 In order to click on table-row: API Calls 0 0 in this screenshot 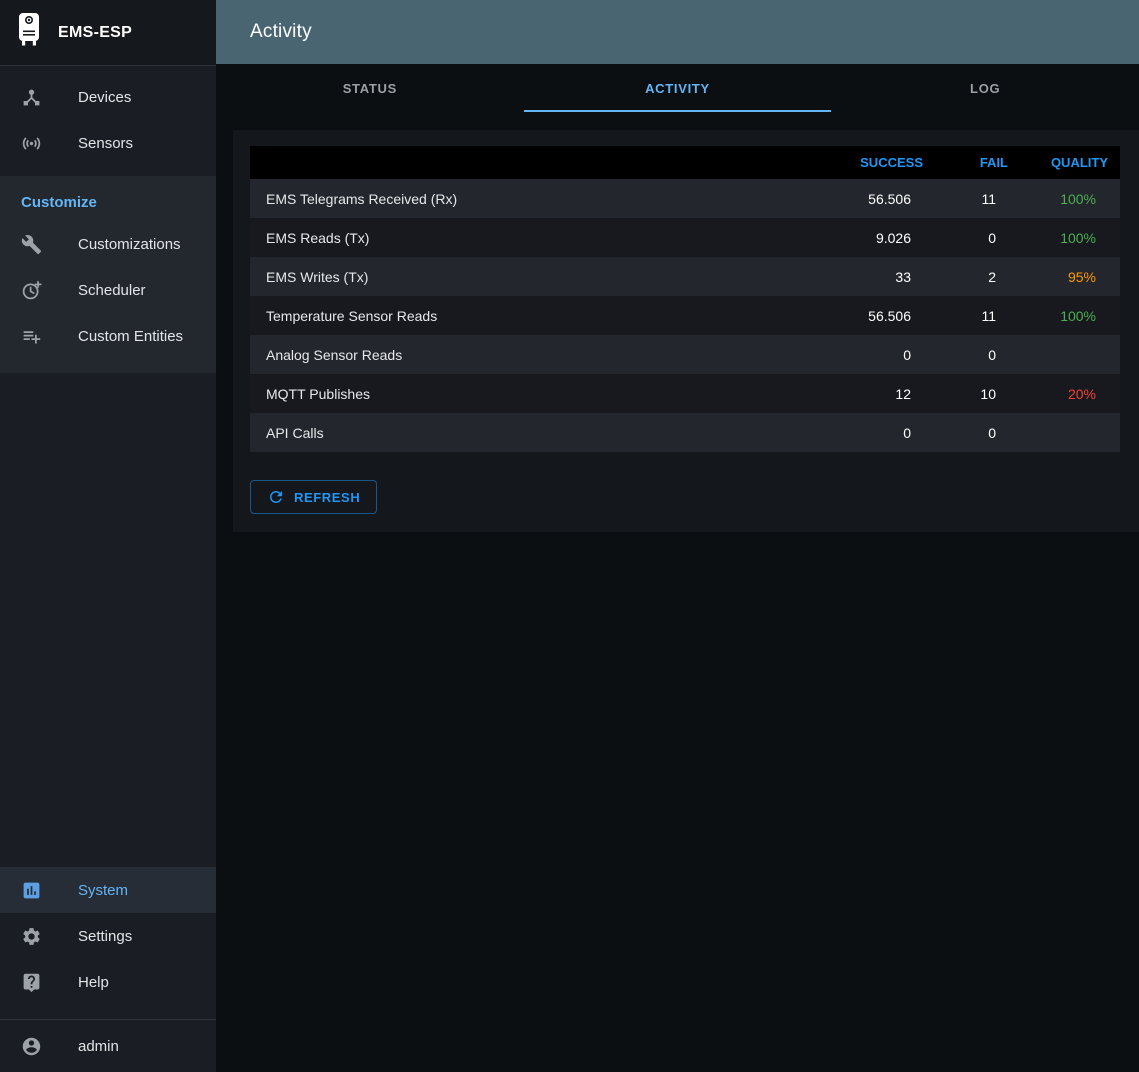, I will do `click(685, 432)`.